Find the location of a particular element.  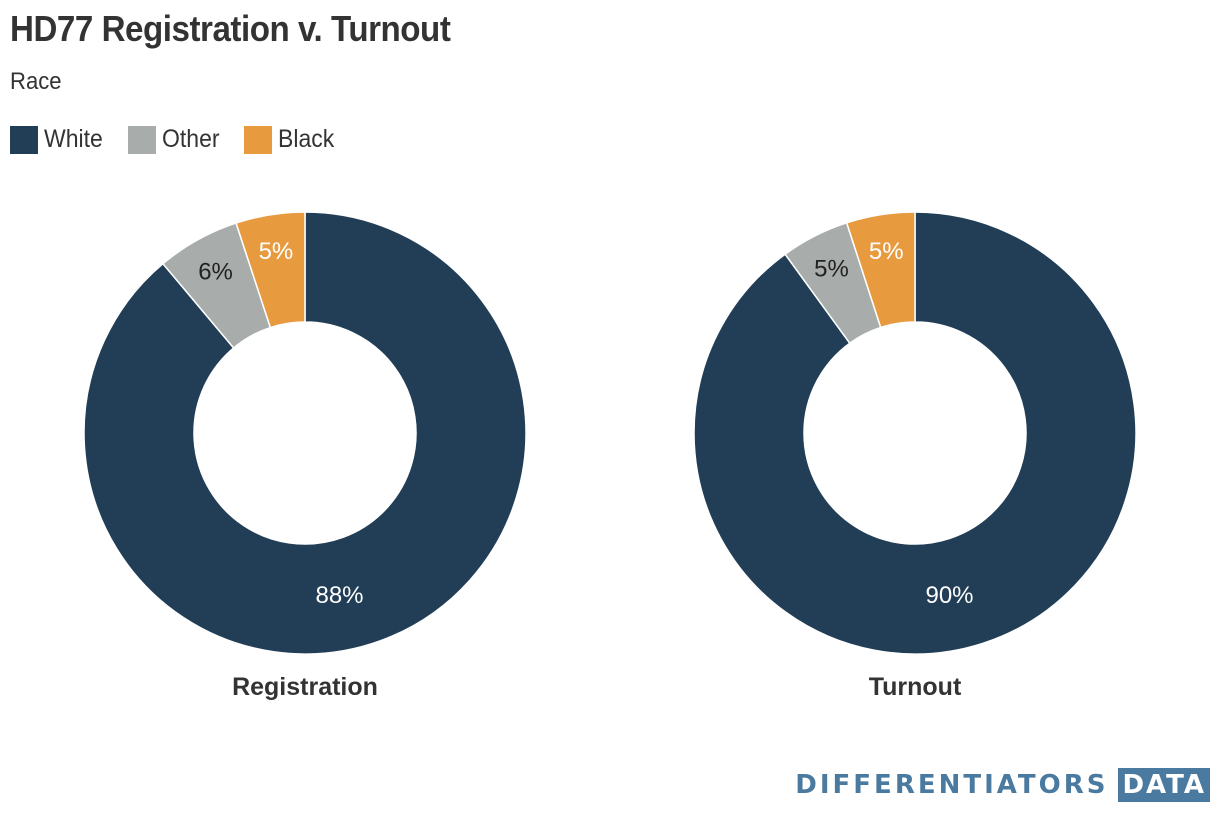

legend: White Other Black is located at coordinates (185, 139).